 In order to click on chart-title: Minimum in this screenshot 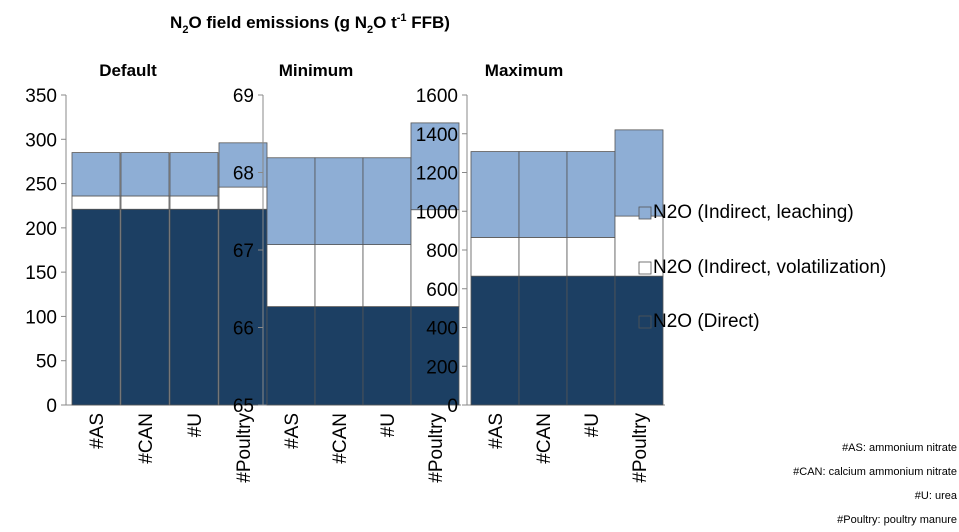, I will do `click(316, 70)`.